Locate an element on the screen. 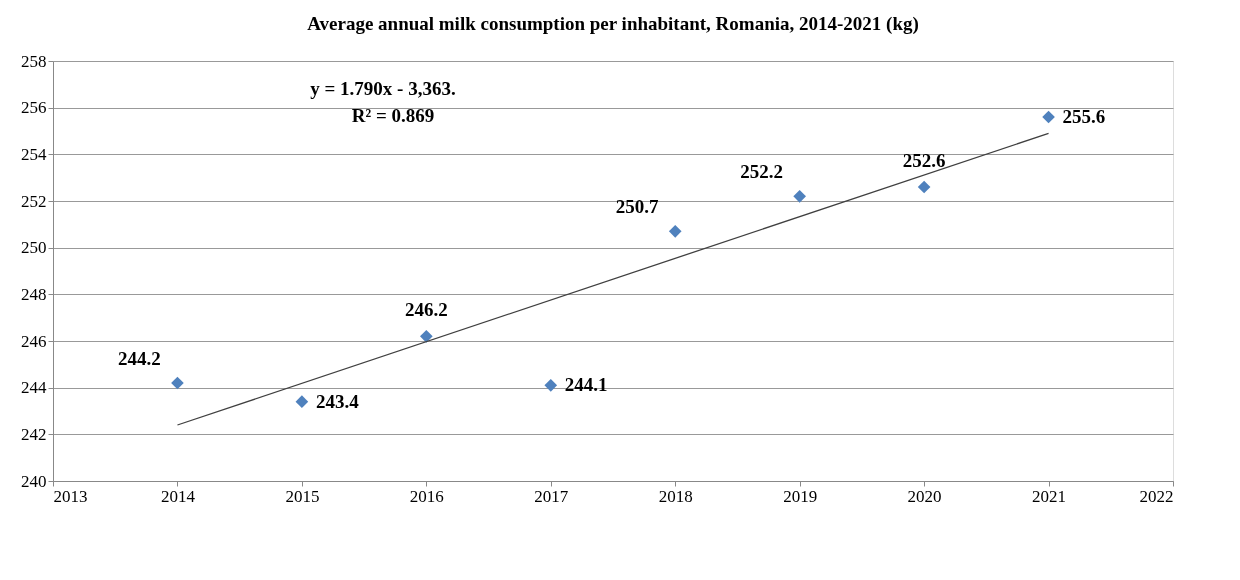 The height and width of the screenshot is (580, 1240). data-label: 246.2 is located at coordinates (426, 310).